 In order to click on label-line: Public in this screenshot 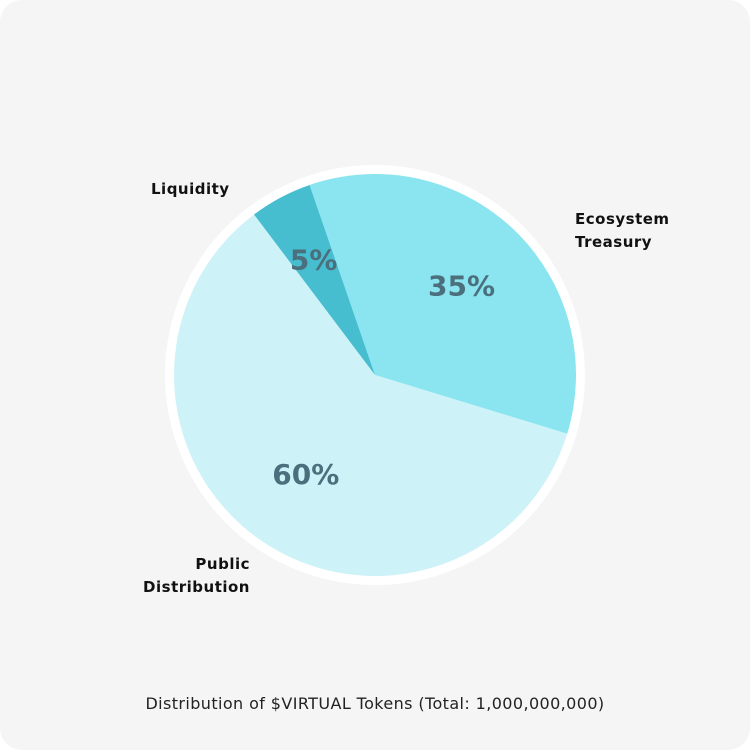, I will do `click(222, 564)`.